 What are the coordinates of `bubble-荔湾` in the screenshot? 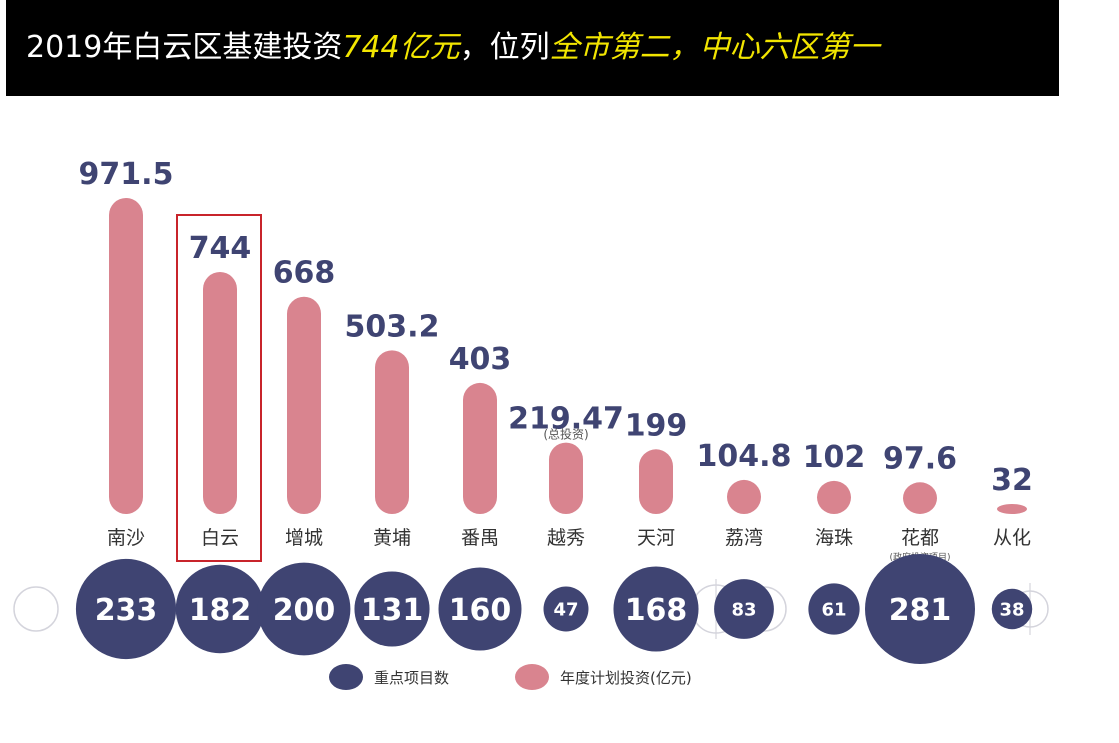 It's located at (744, 609).